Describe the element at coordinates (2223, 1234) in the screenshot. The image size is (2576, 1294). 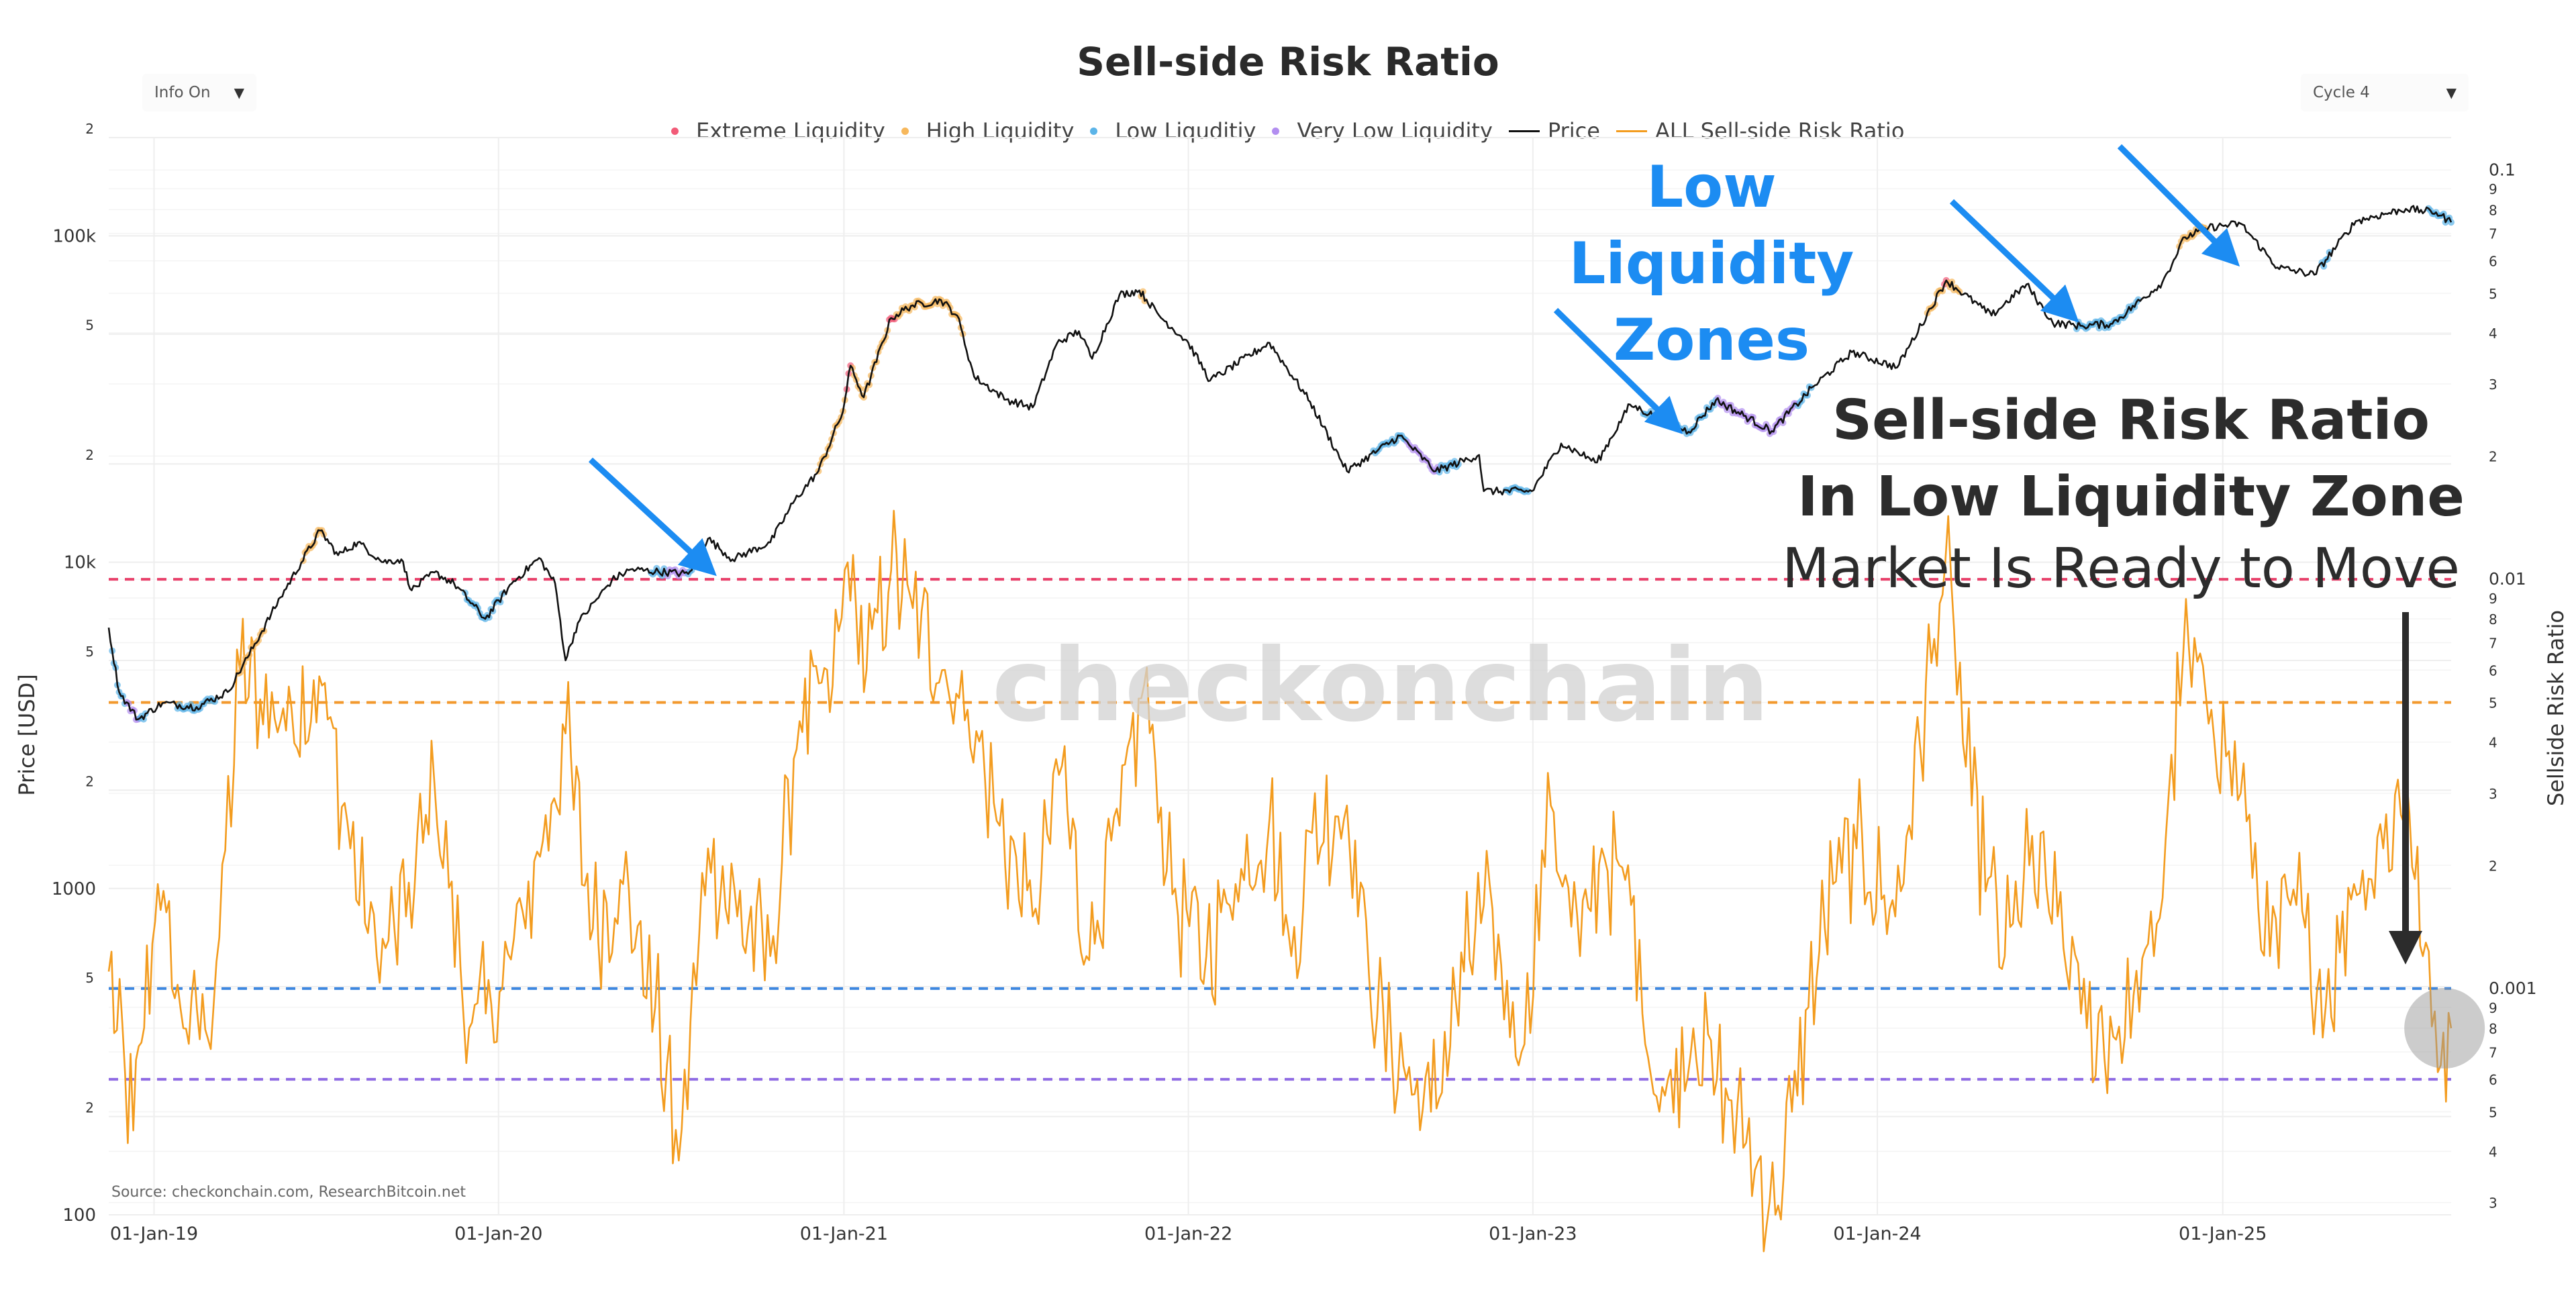
I see `x-tick-label: 01-Jan-25` at that location.